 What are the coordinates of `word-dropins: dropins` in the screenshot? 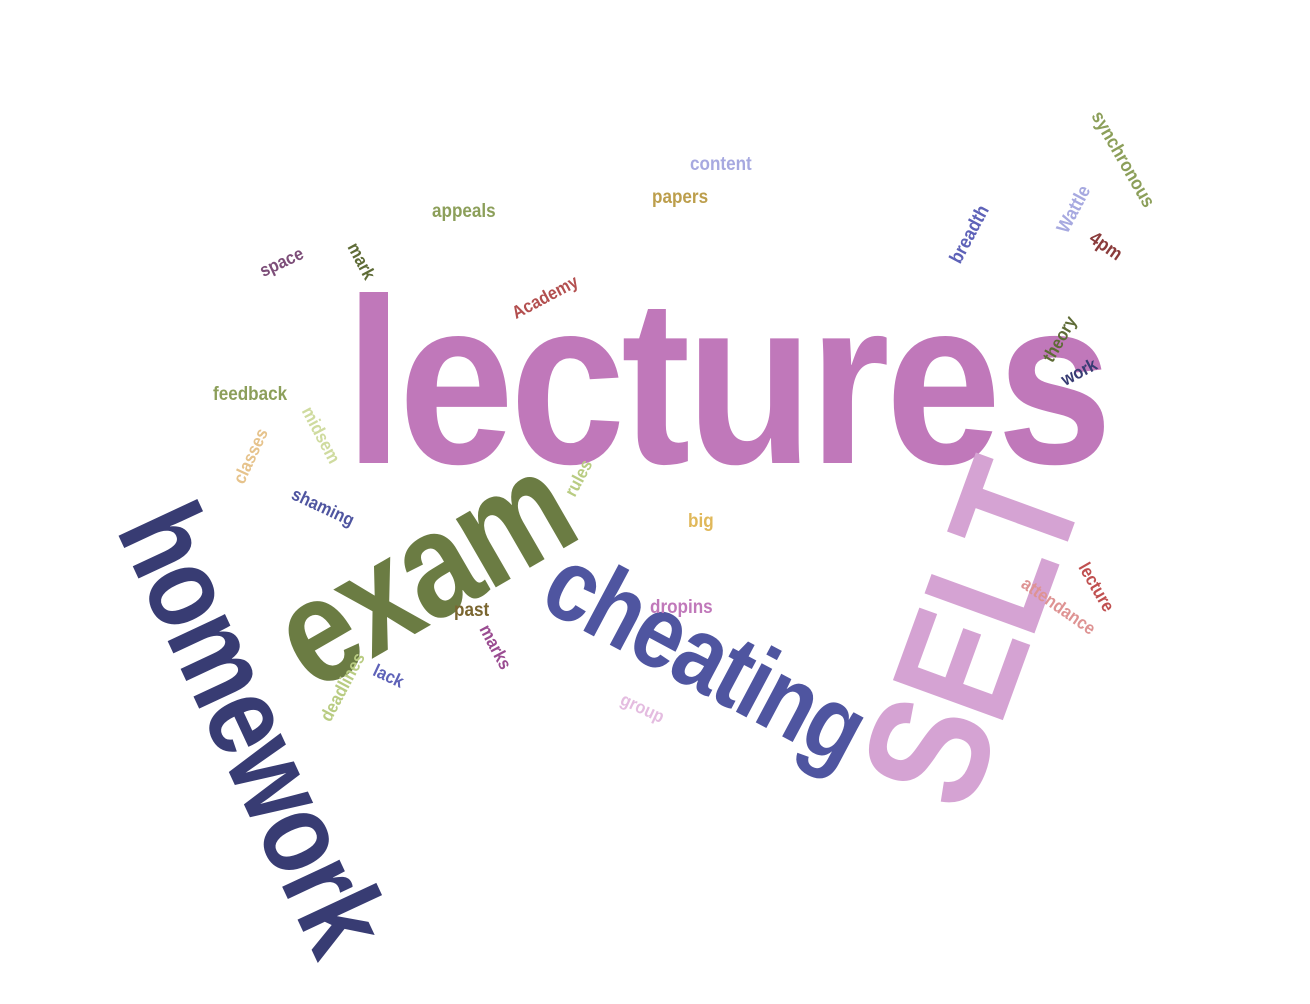 It's located at (681, 607).